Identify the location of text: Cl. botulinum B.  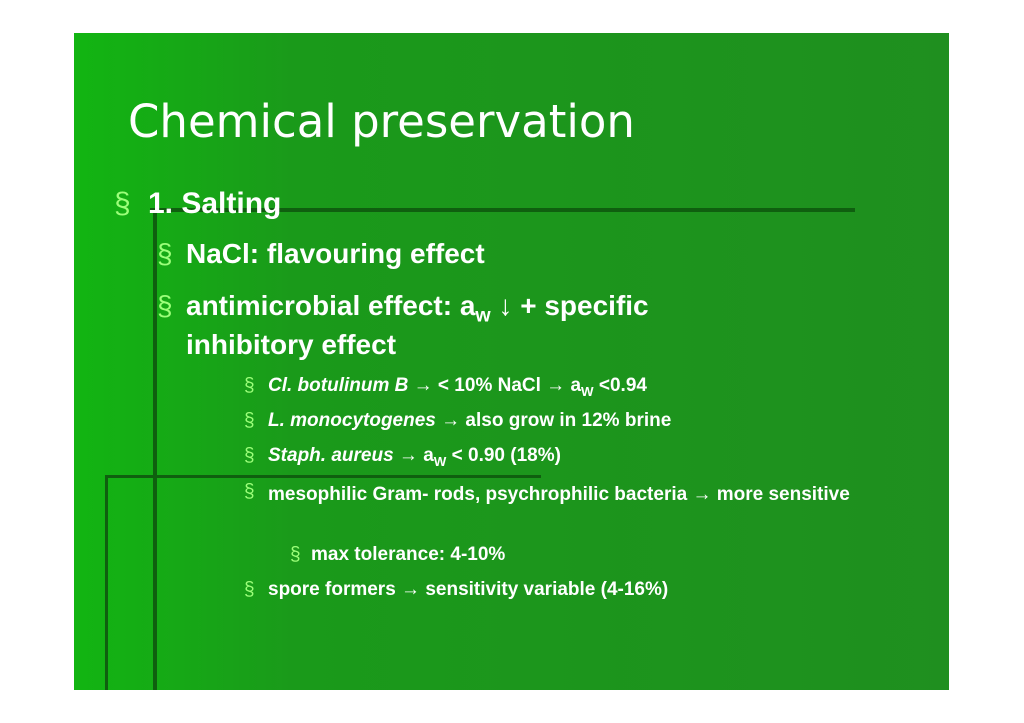
(338, 385).